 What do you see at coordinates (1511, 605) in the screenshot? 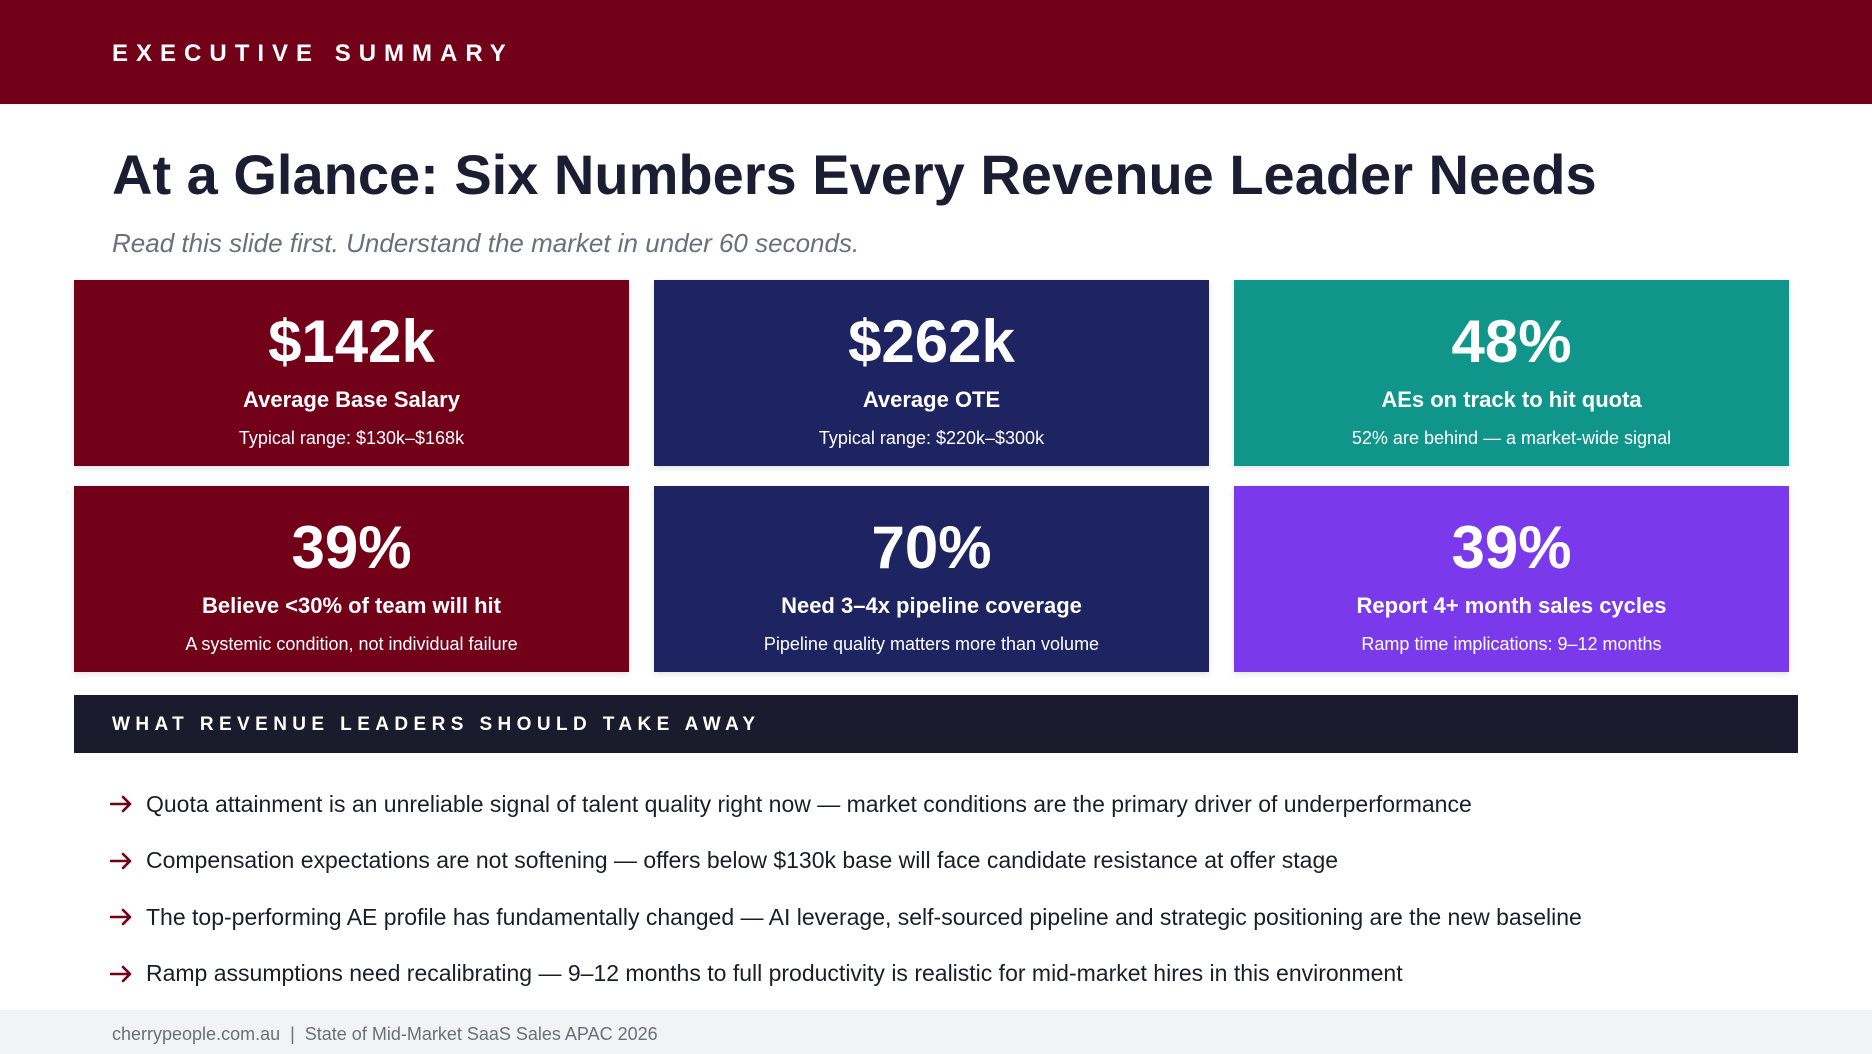
I see `stat-label: Report 4+ month sales cycles` at bounding box center [1511, 605].